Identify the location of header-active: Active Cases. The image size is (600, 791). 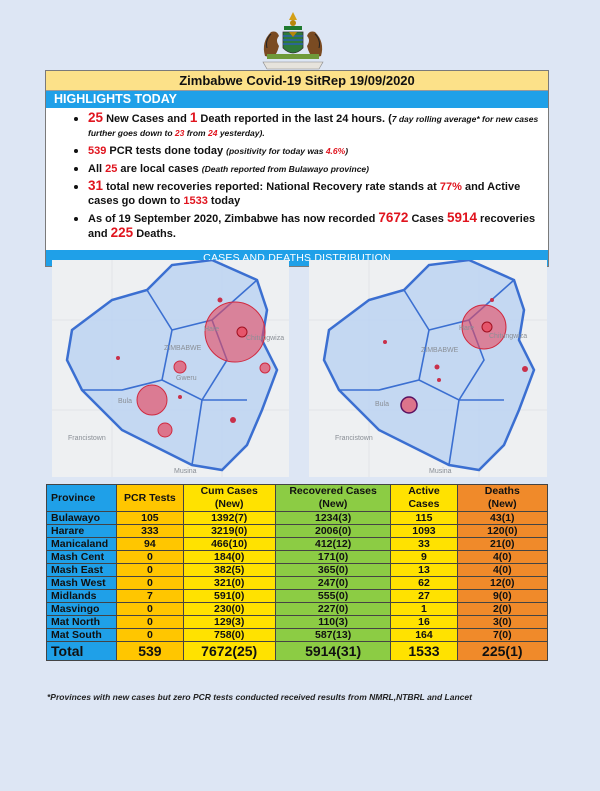
(424, 498).